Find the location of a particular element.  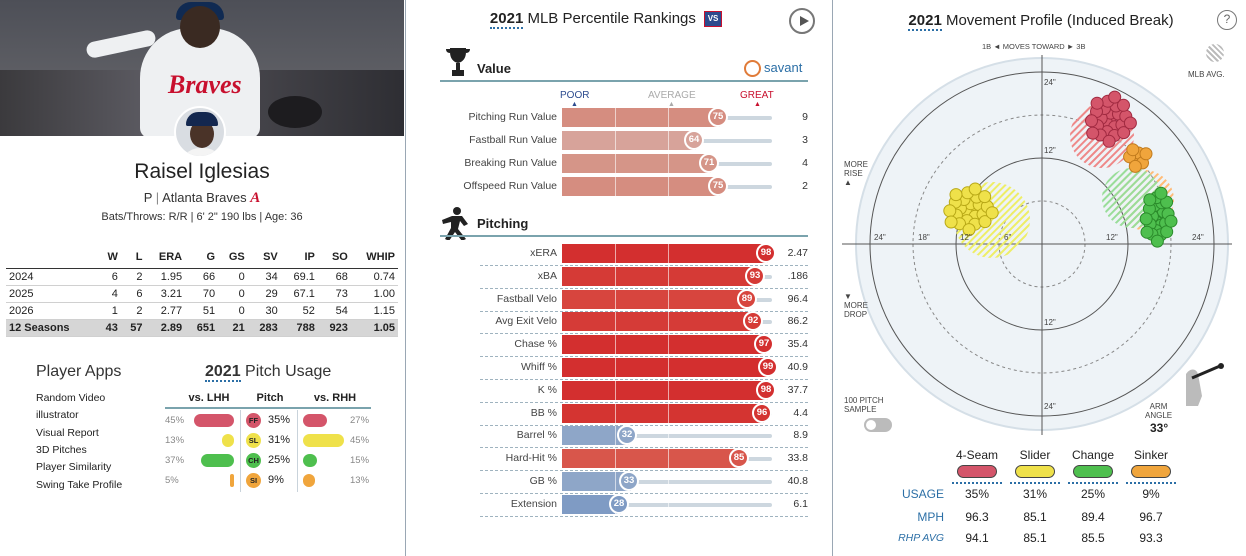

ranking-value: 2.47 is located at coordinates (797, 253).